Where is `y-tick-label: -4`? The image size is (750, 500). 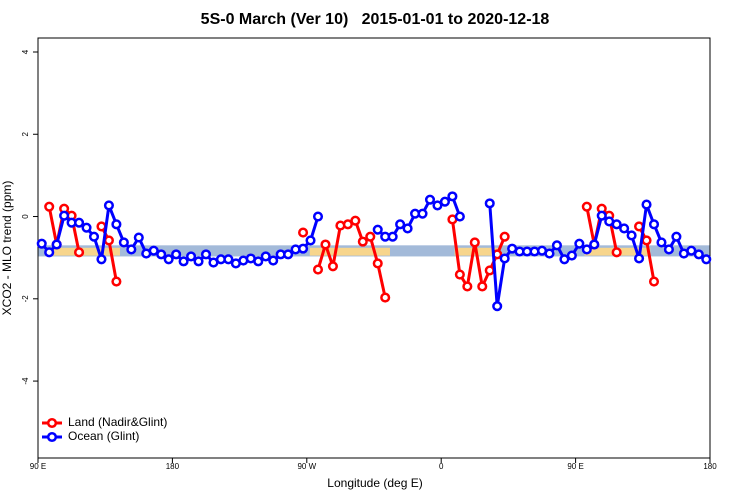 y-tick-label: -4 is located at coordinates (25, 381).